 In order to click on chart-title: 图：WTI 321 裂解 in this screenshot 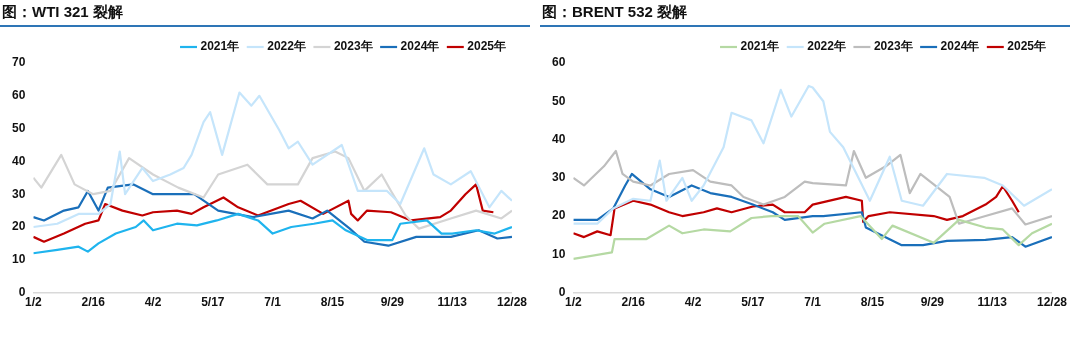, I will do `click(265, 13)`.